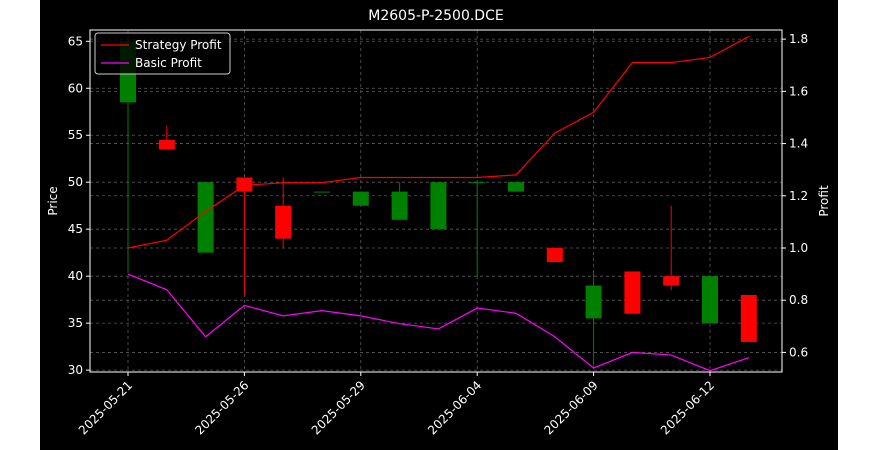  I want to click on legend-label-strategy: Strategy Profit, so click(178, 45).